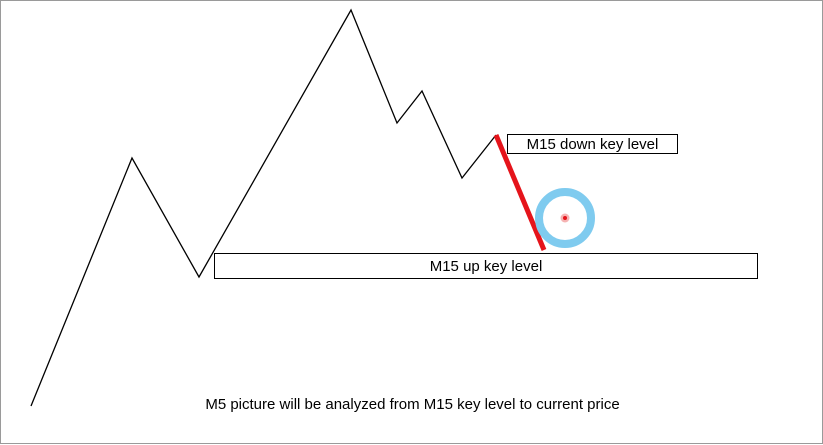 The width and height of the screenshot is (823, 445). I want to click on m15-down-key-level-box: M15 down key level, so click(592, 144).